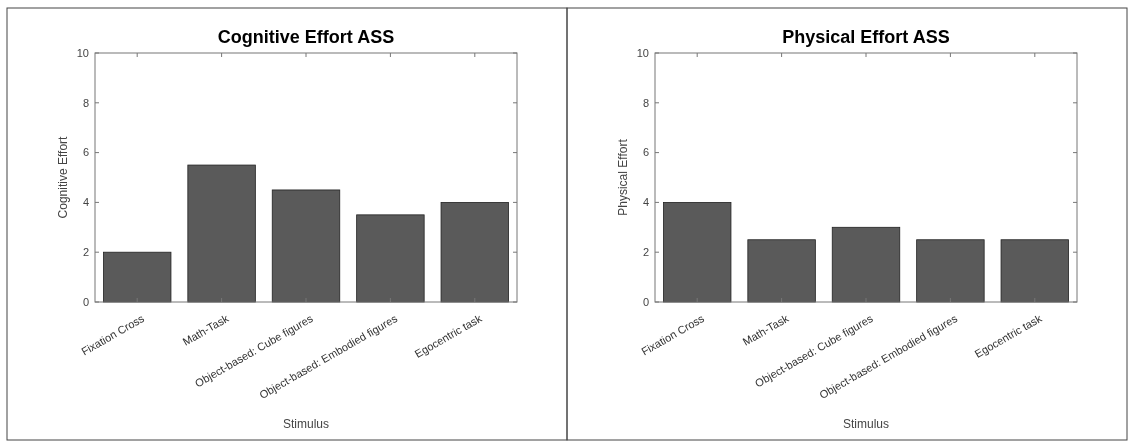 This screenshot has height=447, width=1134. What do you see at coordinates (623, 177) in the screenshot?
I see `y-axis-title: Physical Effort` at bounding box center [623, 177].